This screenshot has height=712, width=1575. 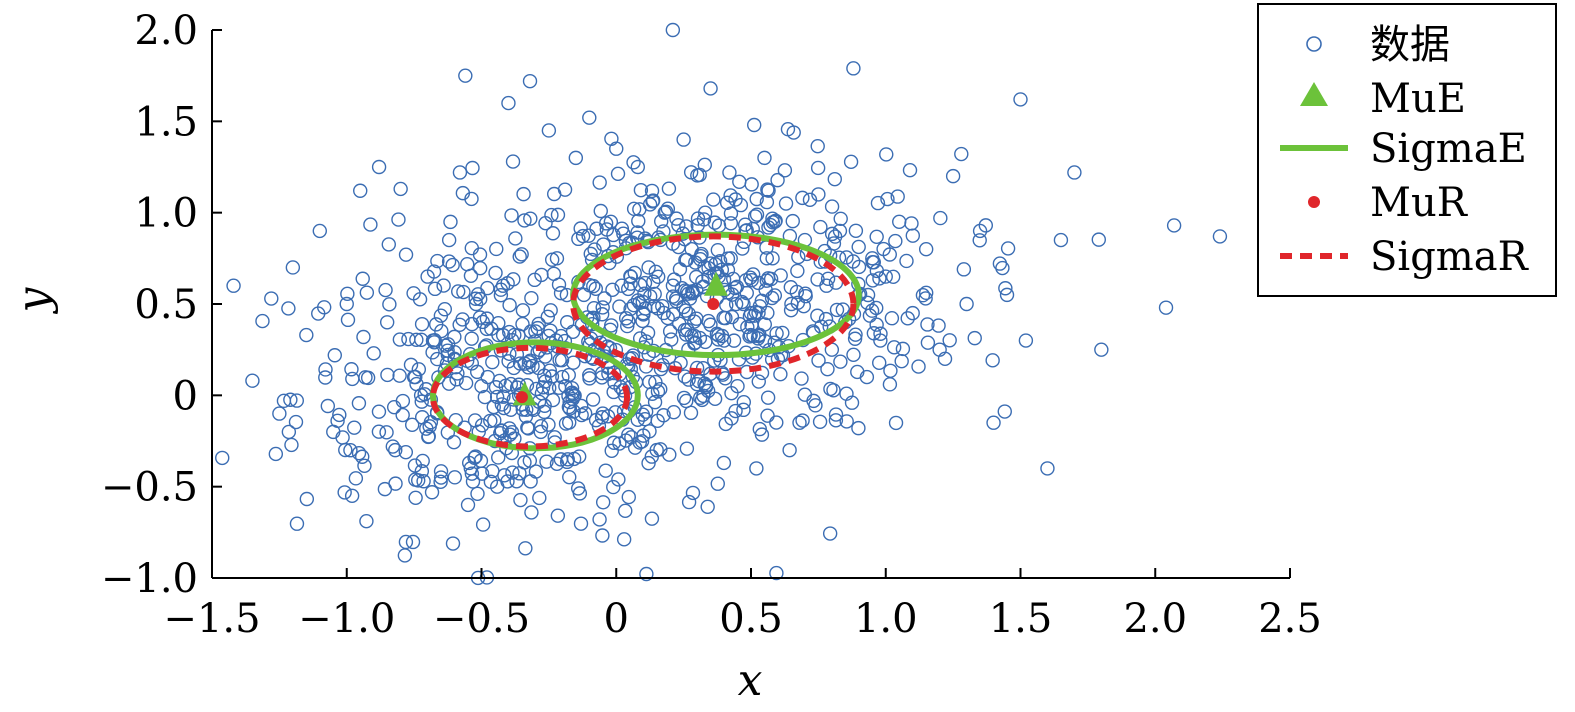 What do you see at coordinates (750, 680) in the screenshot?
I see `x-axis-label: x` at bounding box center [750, 680].